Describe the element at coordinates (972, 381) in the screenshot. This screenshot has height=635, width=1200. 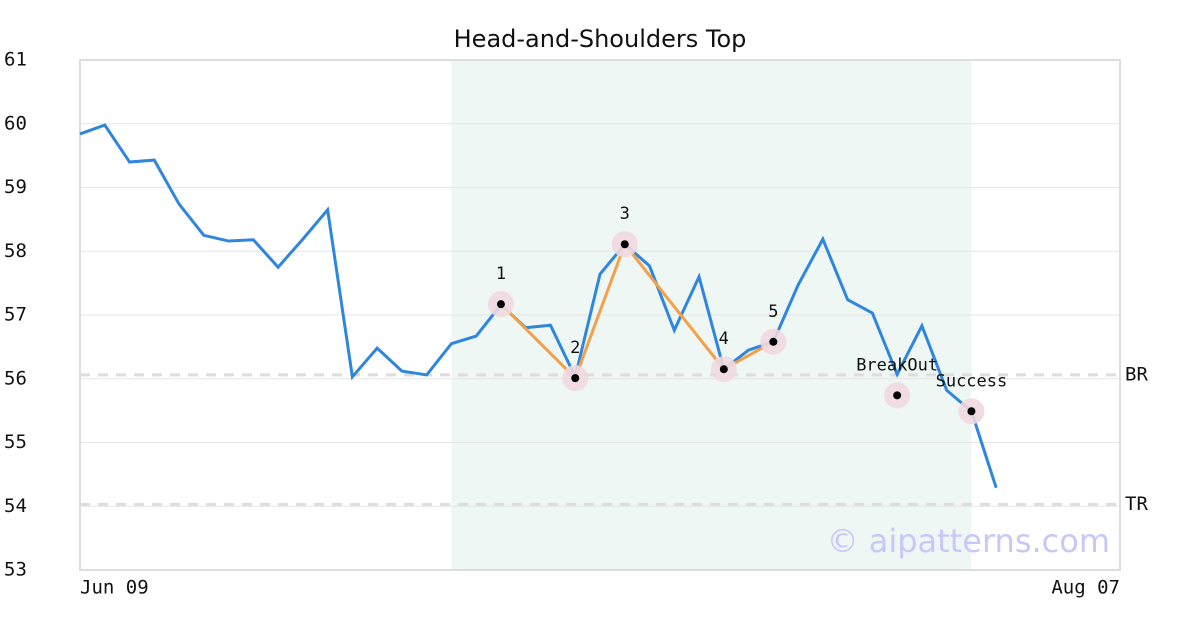
I see `point-label: Success` at that location.